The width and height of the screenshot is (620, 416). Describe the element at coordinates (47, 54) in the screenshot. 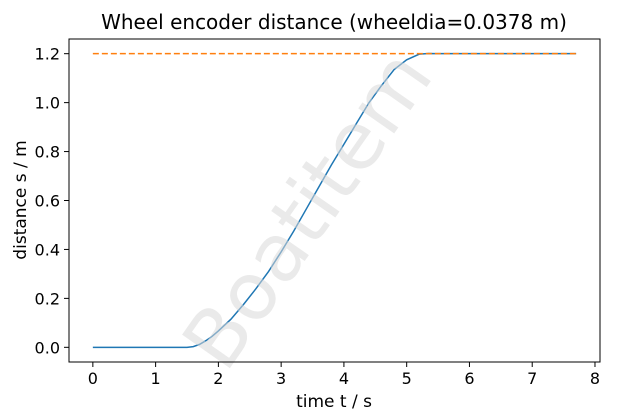

I see `y-tick-label: 1.2` at that location.